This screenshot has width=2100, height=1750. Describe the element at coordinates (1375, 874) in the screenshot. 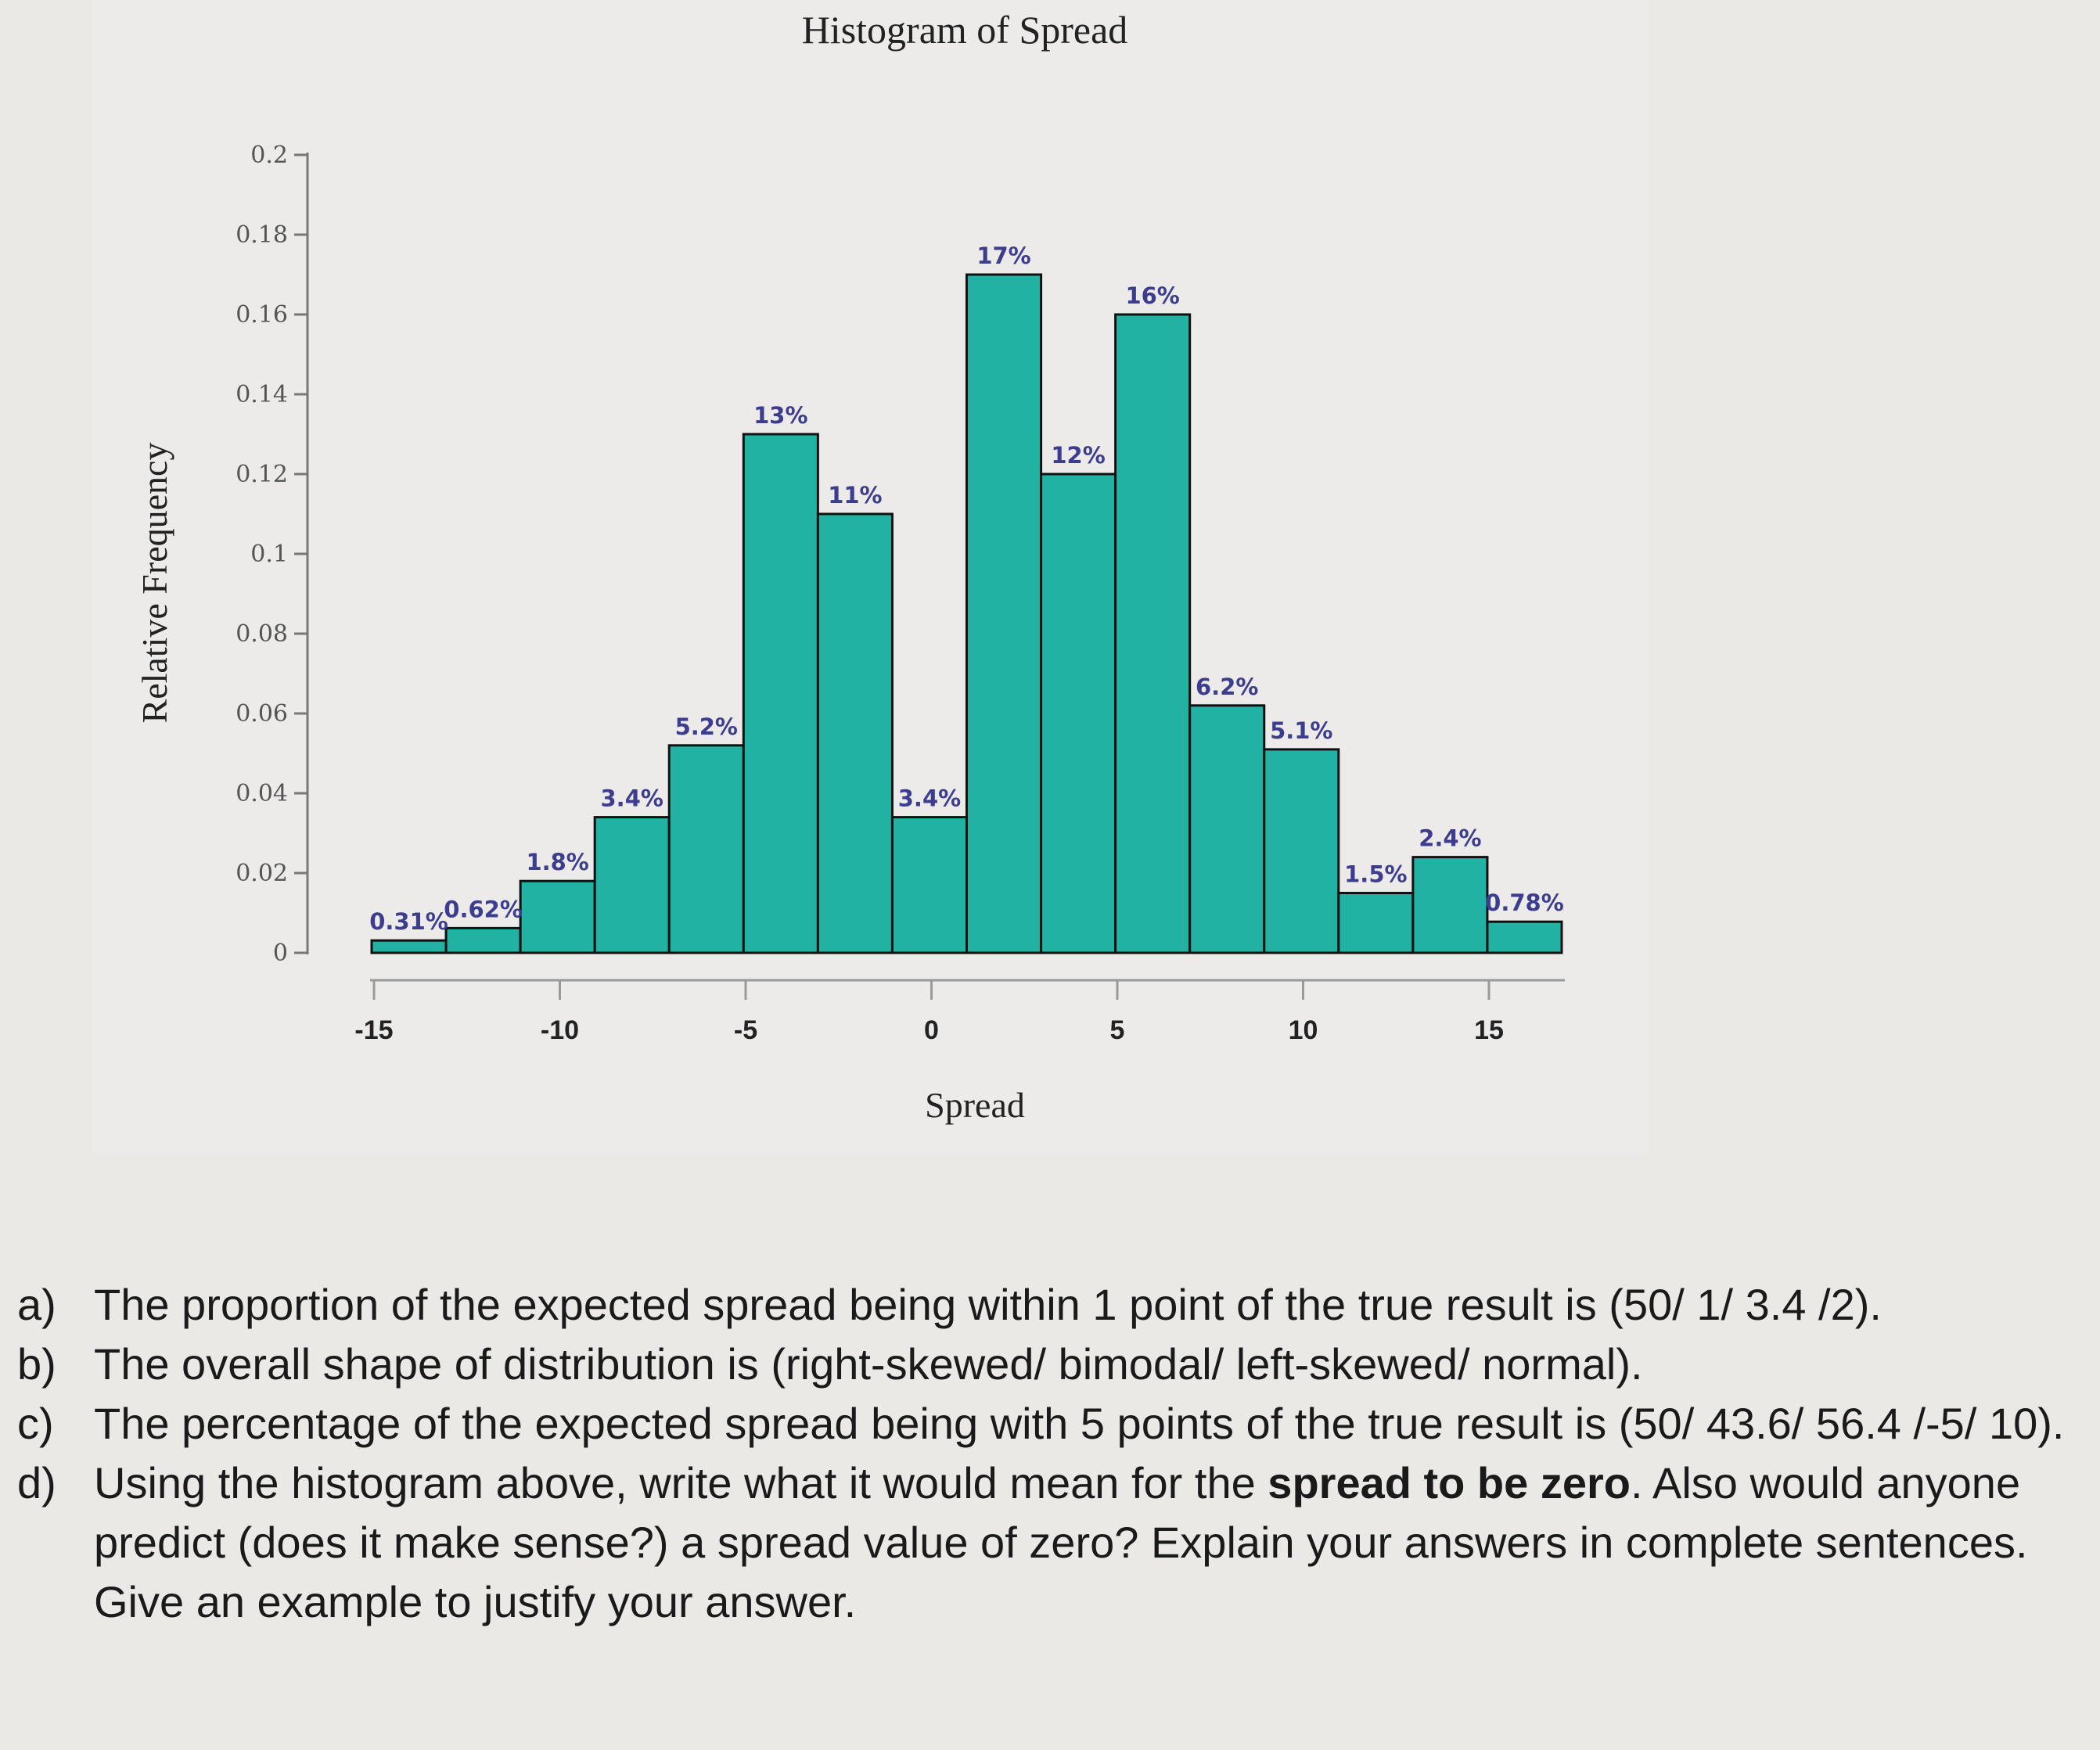

I see `bar-value-label: 1.5%` at that location.